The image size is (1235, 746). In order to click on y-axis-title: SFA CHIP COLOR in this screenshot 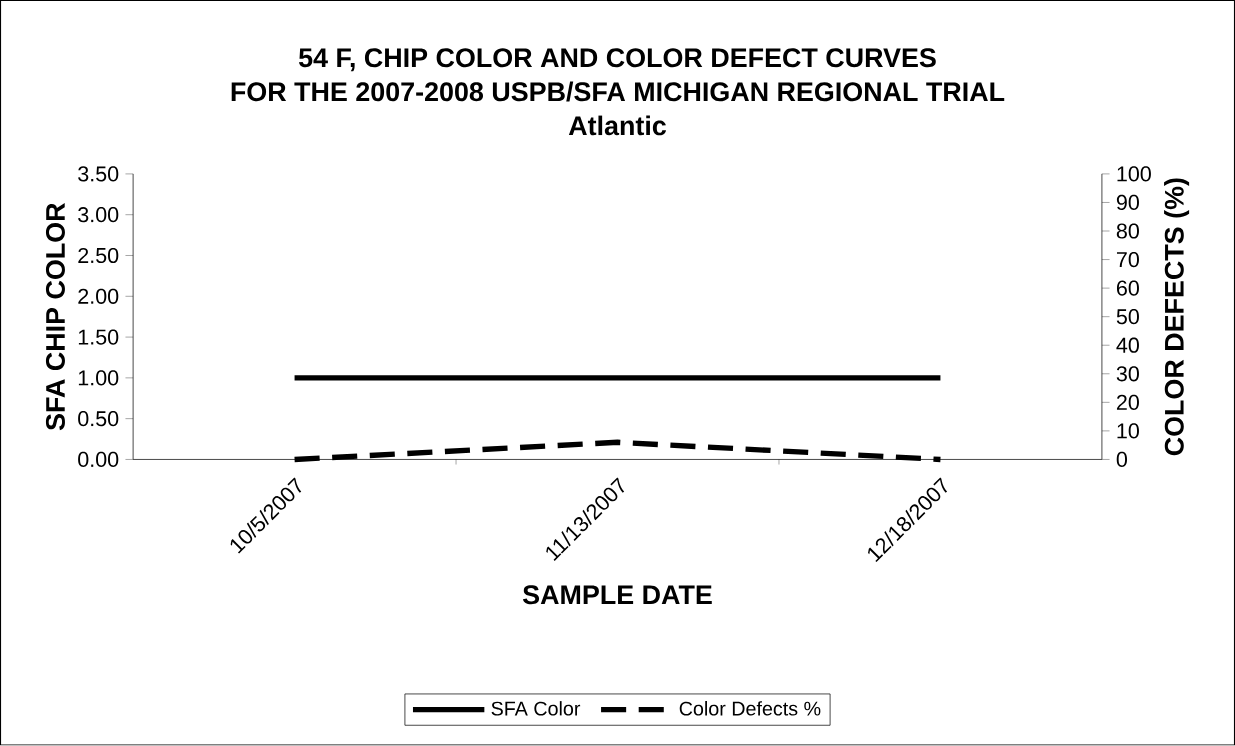, I will do `click(55, 317)`.